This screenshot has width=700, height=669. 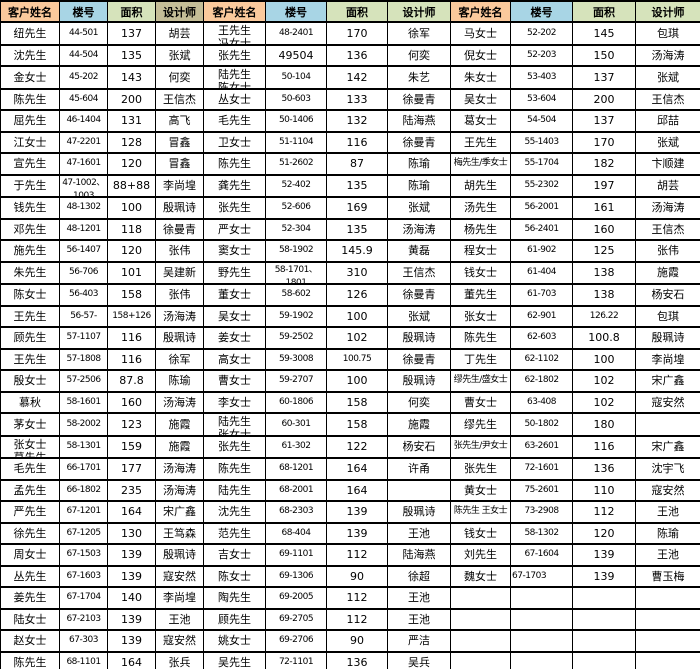 I want to click on customer-name-cell: 屈先生, so click(x=30, y=121).